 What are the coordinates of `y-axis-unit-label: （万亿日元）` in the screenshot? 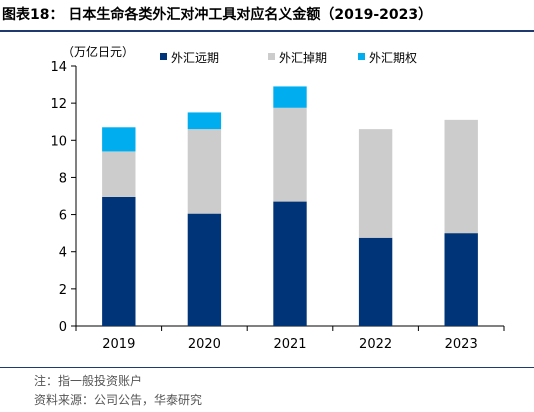 It's located at (98, 51).